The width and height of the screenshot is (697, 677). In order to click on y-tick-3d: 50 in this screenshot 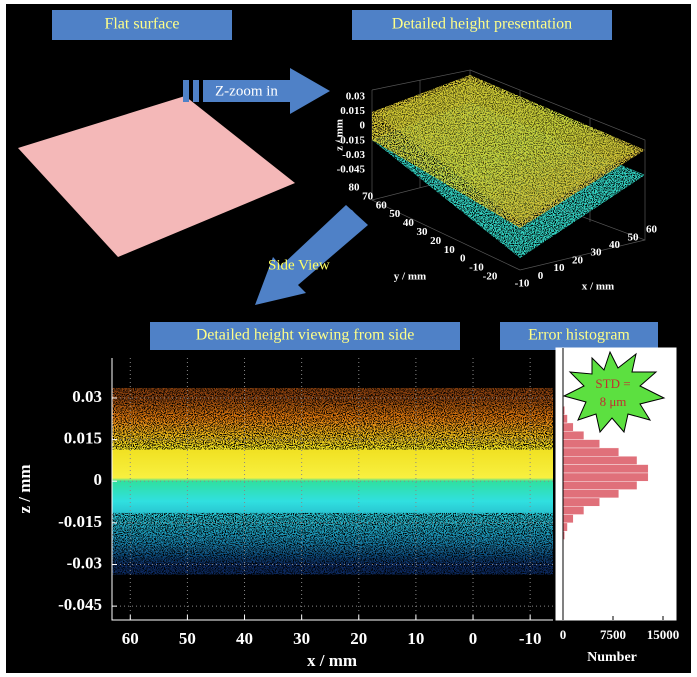, I will do `click(395, 214)`.